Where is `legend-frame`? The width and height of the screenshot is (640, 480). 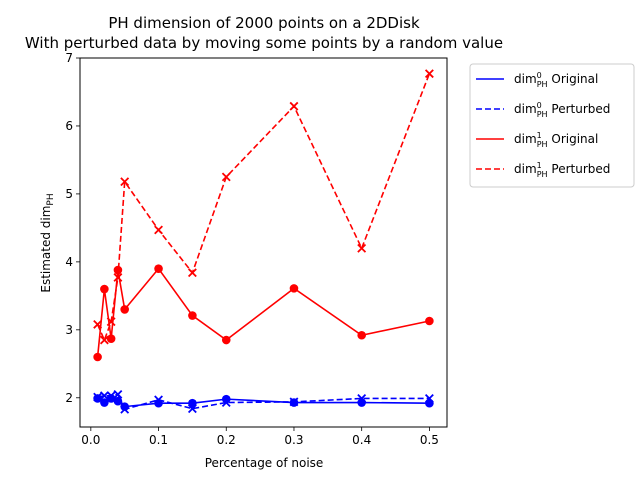 legend-frame is located at coordinates (552, 125).